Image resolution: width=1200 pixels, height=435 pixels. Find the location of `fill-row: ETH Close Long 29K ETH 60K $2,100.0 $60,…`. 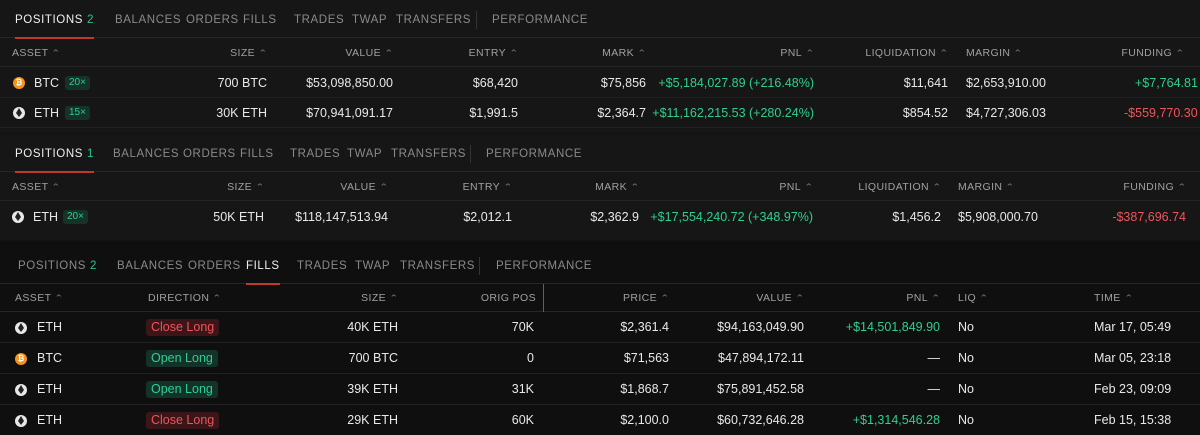

fill-row: ETH Close Long 29K ETH 60K $2,100.0 $60,… is located at coordinates (600, 420).